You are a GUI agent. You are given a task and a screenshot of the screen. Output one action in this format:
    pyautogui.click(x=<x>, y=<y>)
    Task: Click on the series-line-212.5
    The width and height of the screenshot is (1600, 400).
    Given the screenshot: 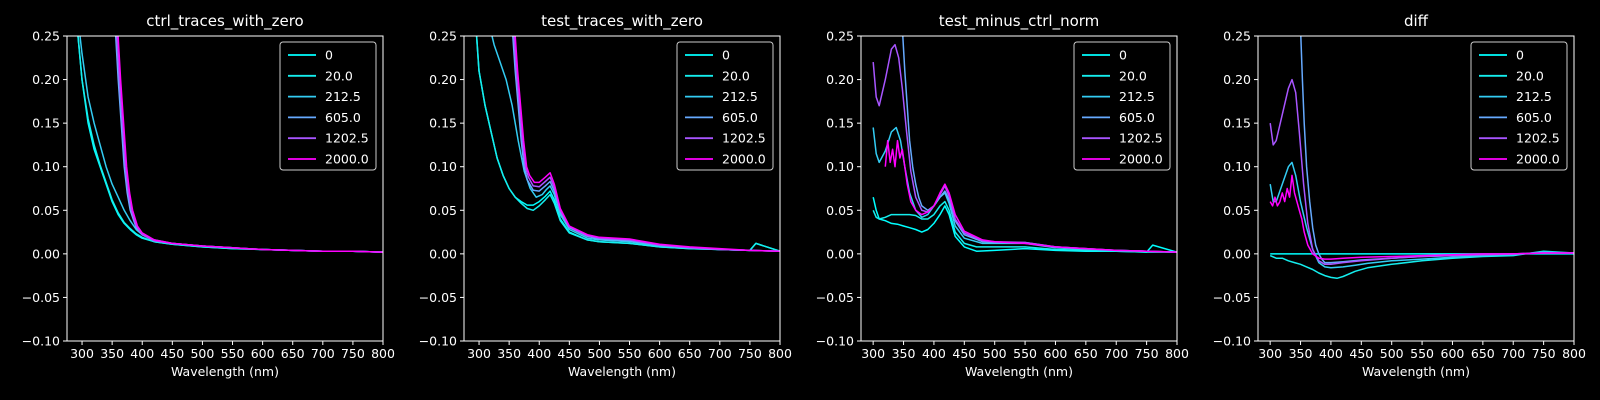 What is the action you would take?
    pyautogui.click(x=1421, y=215)
    